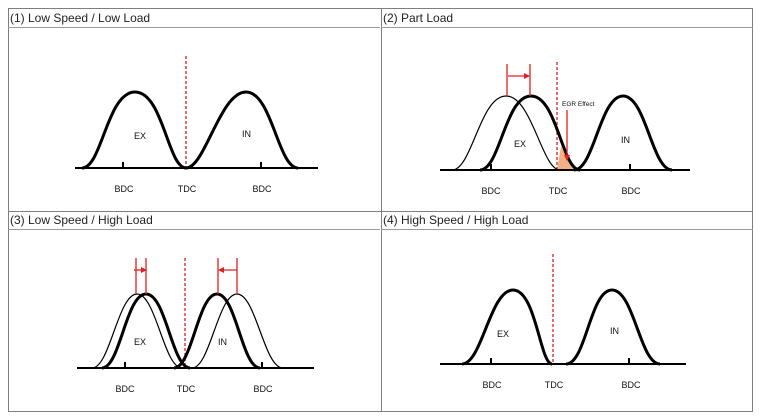 This screenshot has height=420, width=762. I want to click on panel-4-bdc-left-label: BDC, so click(492, 385).